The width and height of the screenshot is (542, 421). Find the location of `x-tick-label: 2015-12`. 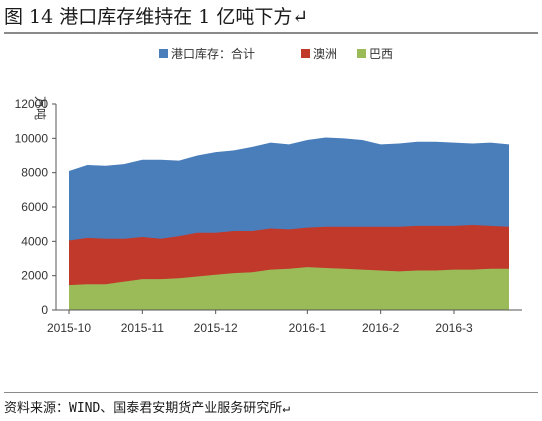

x-tick-label: 2015-12 is located at coordinates (216, 328).